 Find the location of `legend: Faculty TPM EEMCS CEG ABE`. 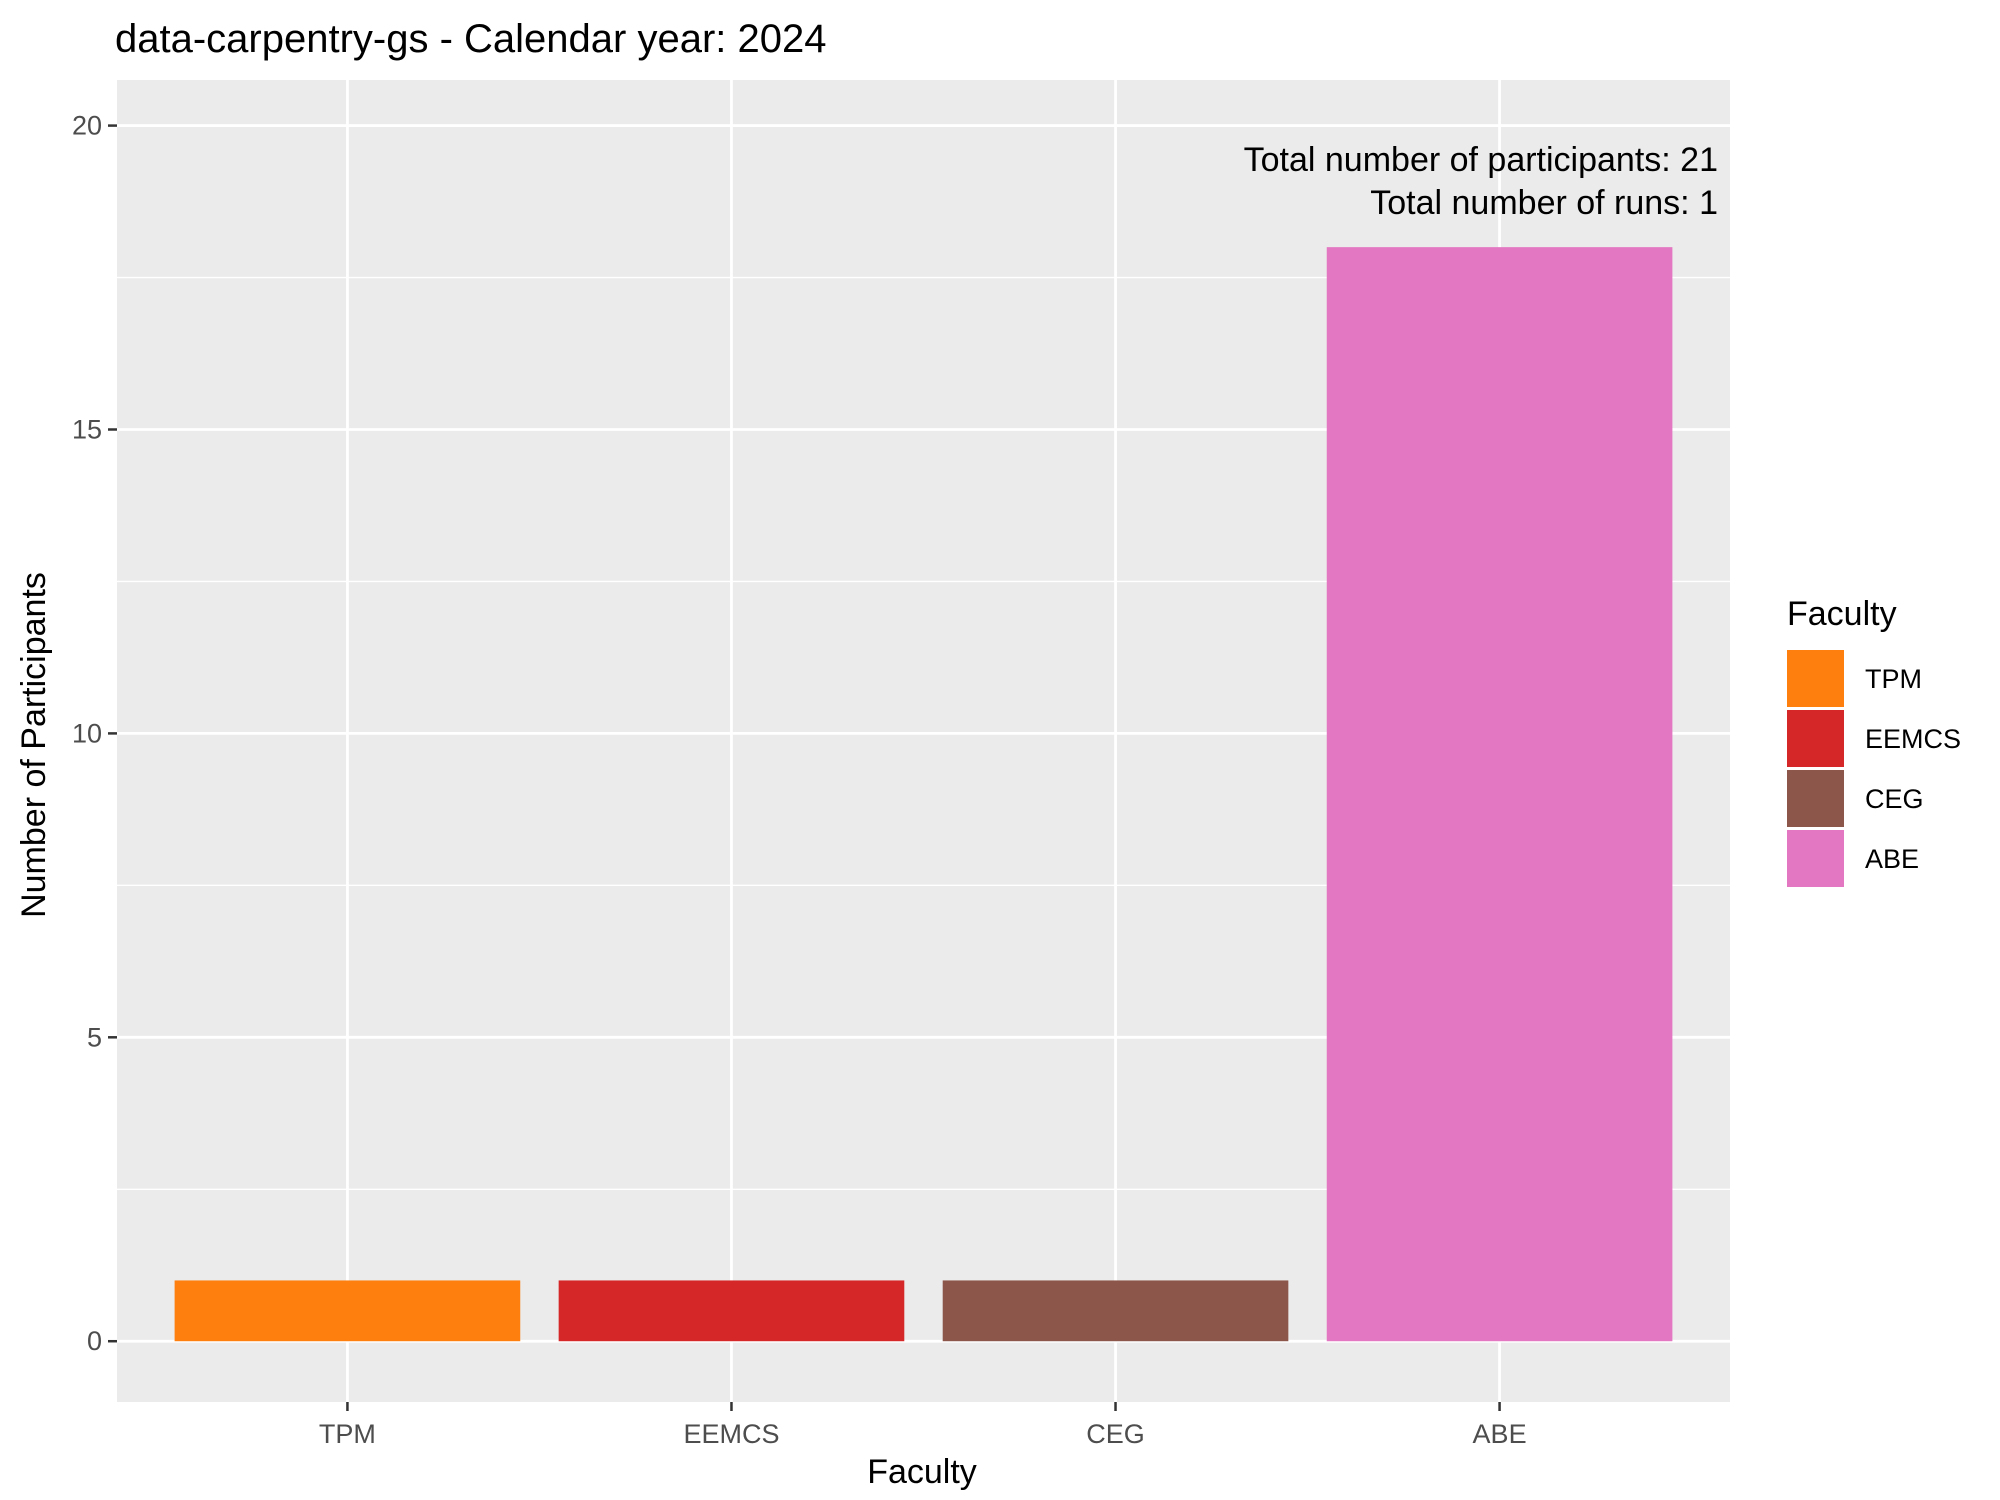

legend: Faculty TPM EEMCS CEG ABE is located at coordinates (1874, 741).